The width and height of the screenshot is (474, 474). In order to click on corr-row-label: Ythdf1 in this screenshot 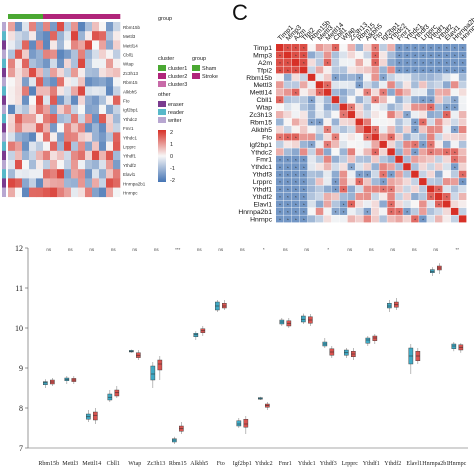, I will do `click(262, 190)`.